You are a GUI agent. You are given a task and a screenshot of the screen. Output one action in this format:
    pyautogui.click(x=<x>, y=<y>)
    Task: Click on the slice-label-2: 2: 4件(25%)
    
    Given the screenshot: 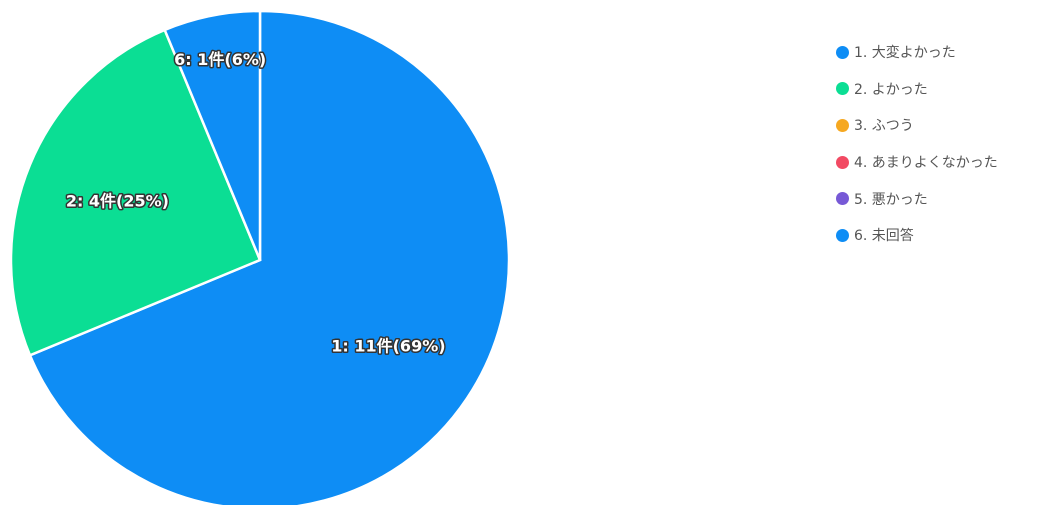 What is the action you would take?
    pyautogui.click(x=117, y=200)
    